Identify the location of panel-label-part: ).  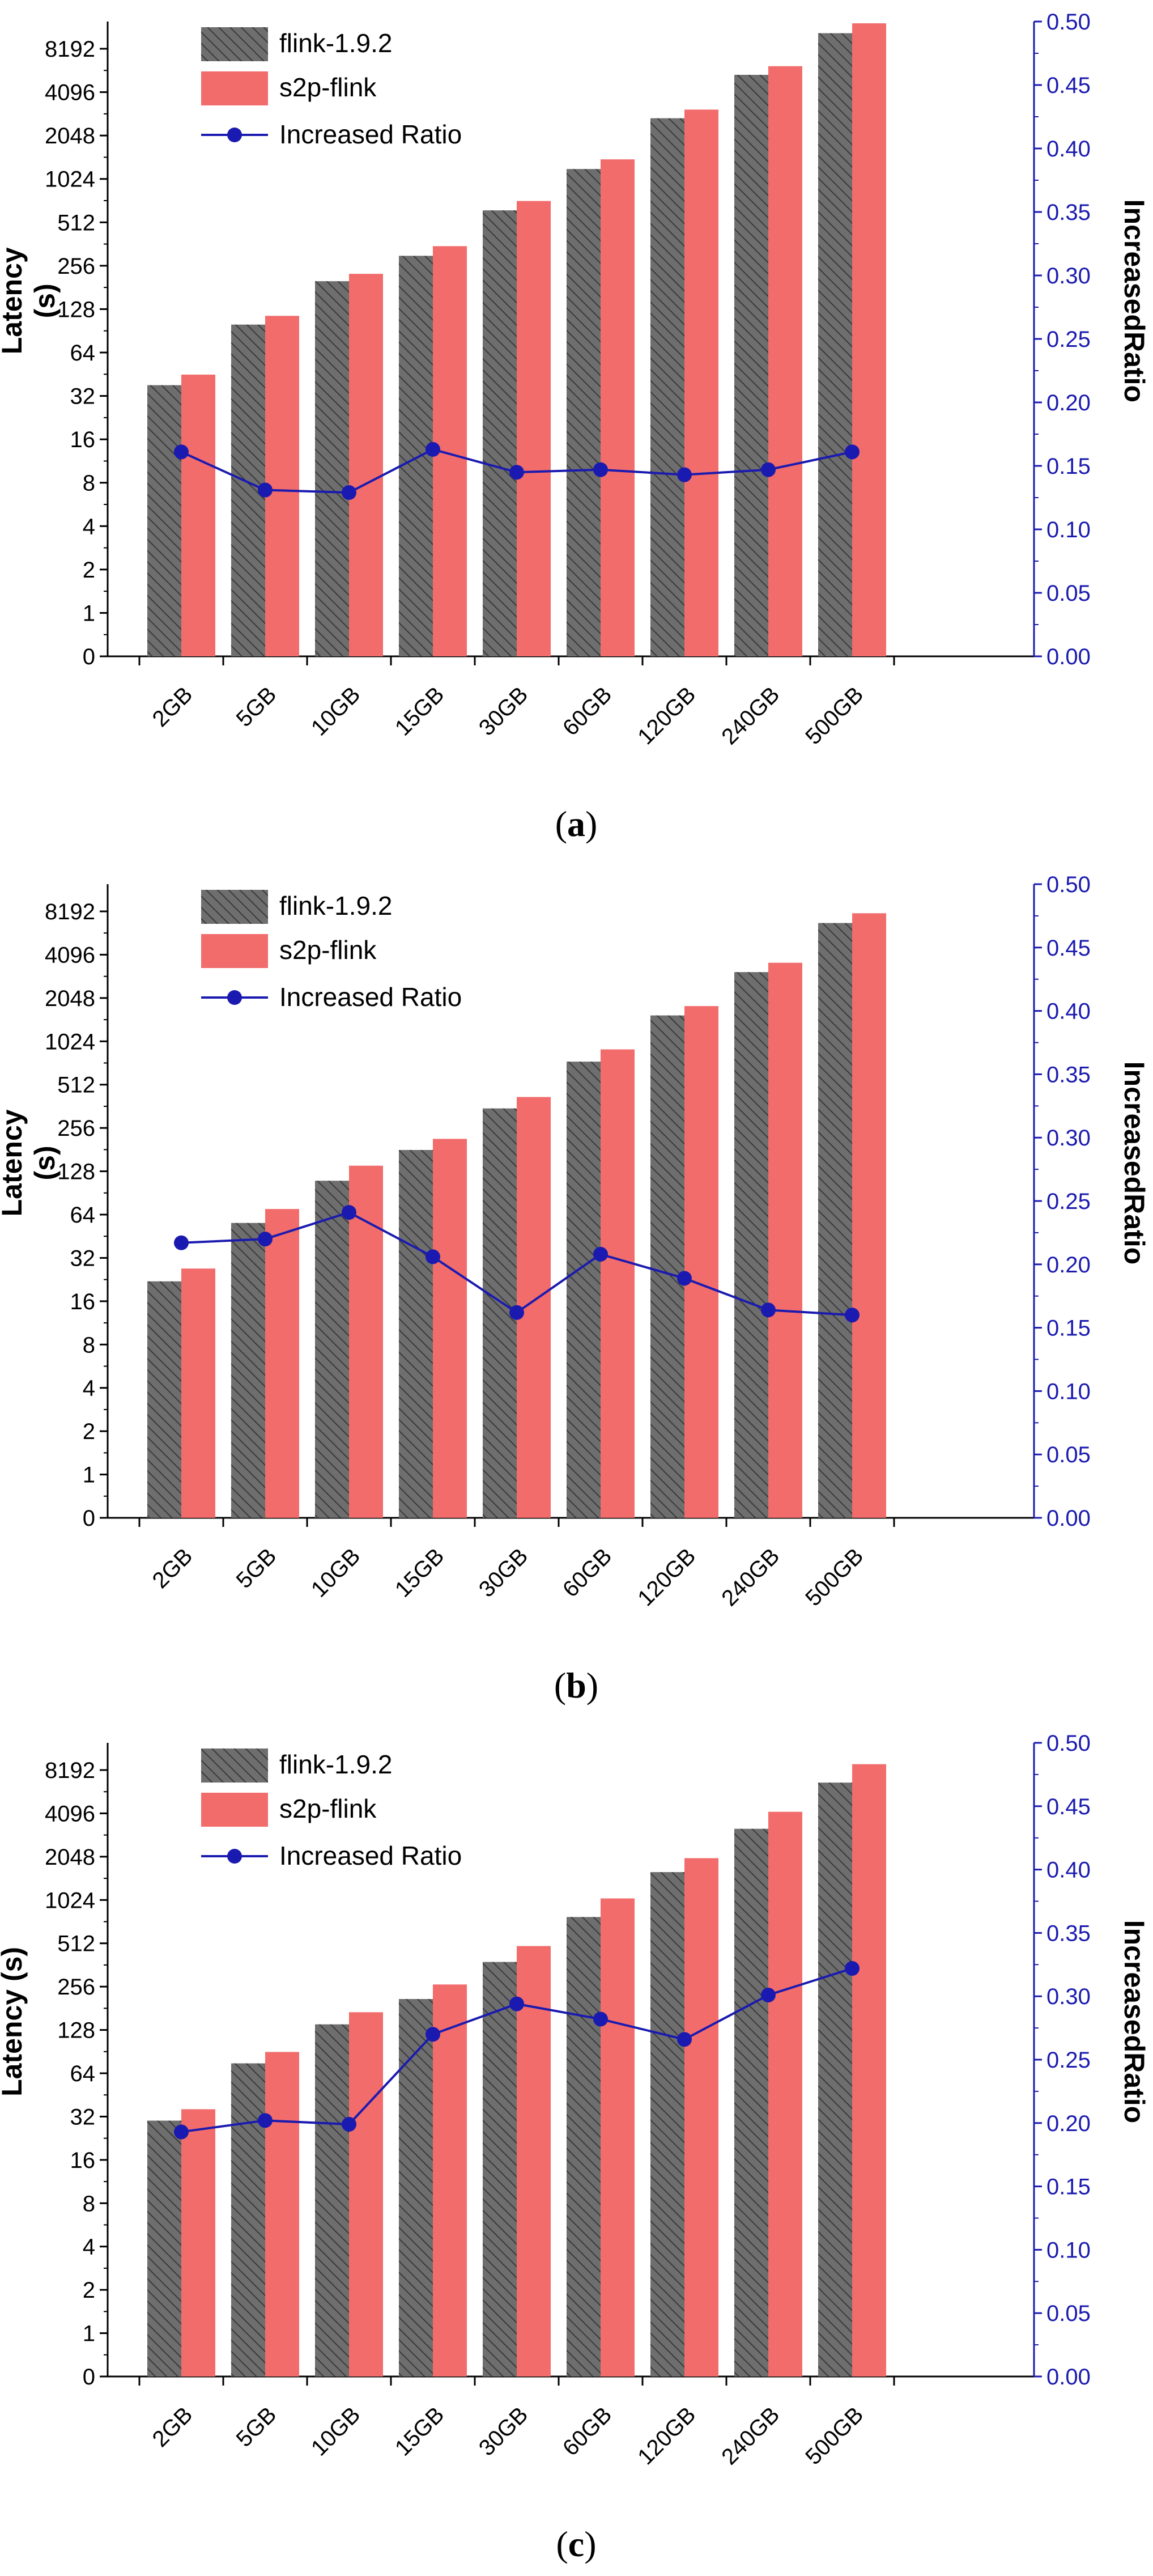
(592, 1685).